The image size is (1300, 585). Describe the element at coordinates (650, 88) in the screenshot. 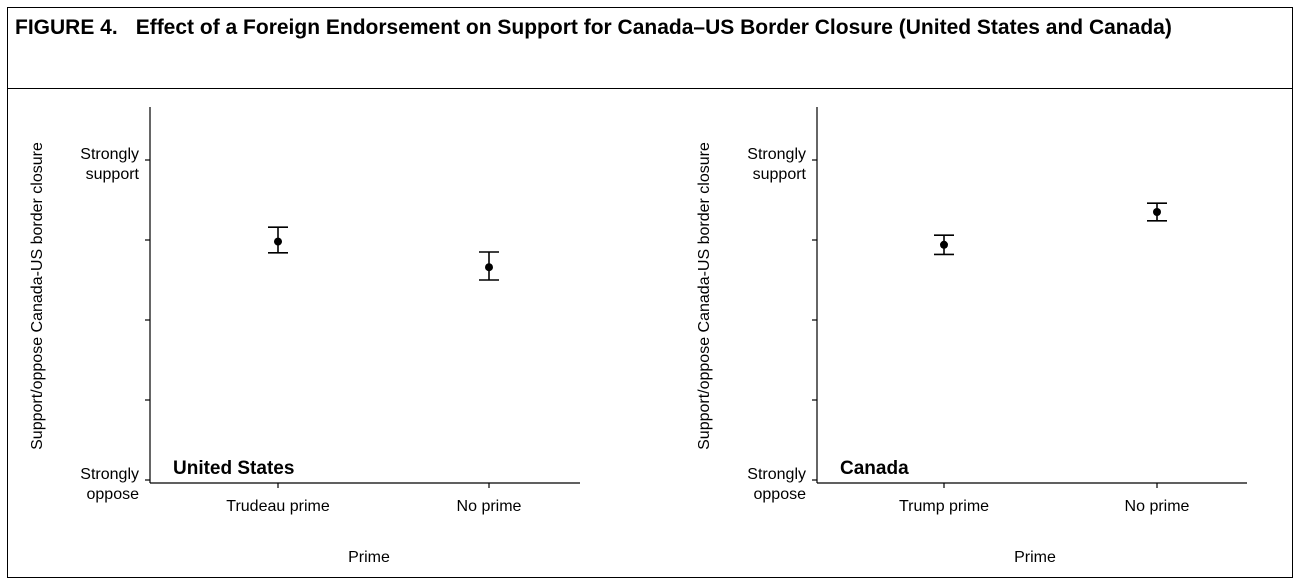

I see `title-rule` at that location.